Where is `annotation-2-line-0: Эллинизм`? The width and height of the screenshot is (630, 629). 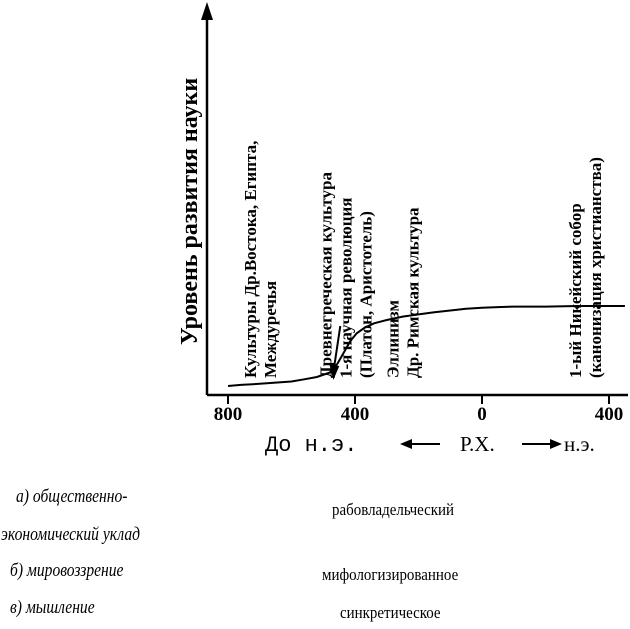
annotation-2-line-0: Эллинизм is located at coordinates (393, 339).